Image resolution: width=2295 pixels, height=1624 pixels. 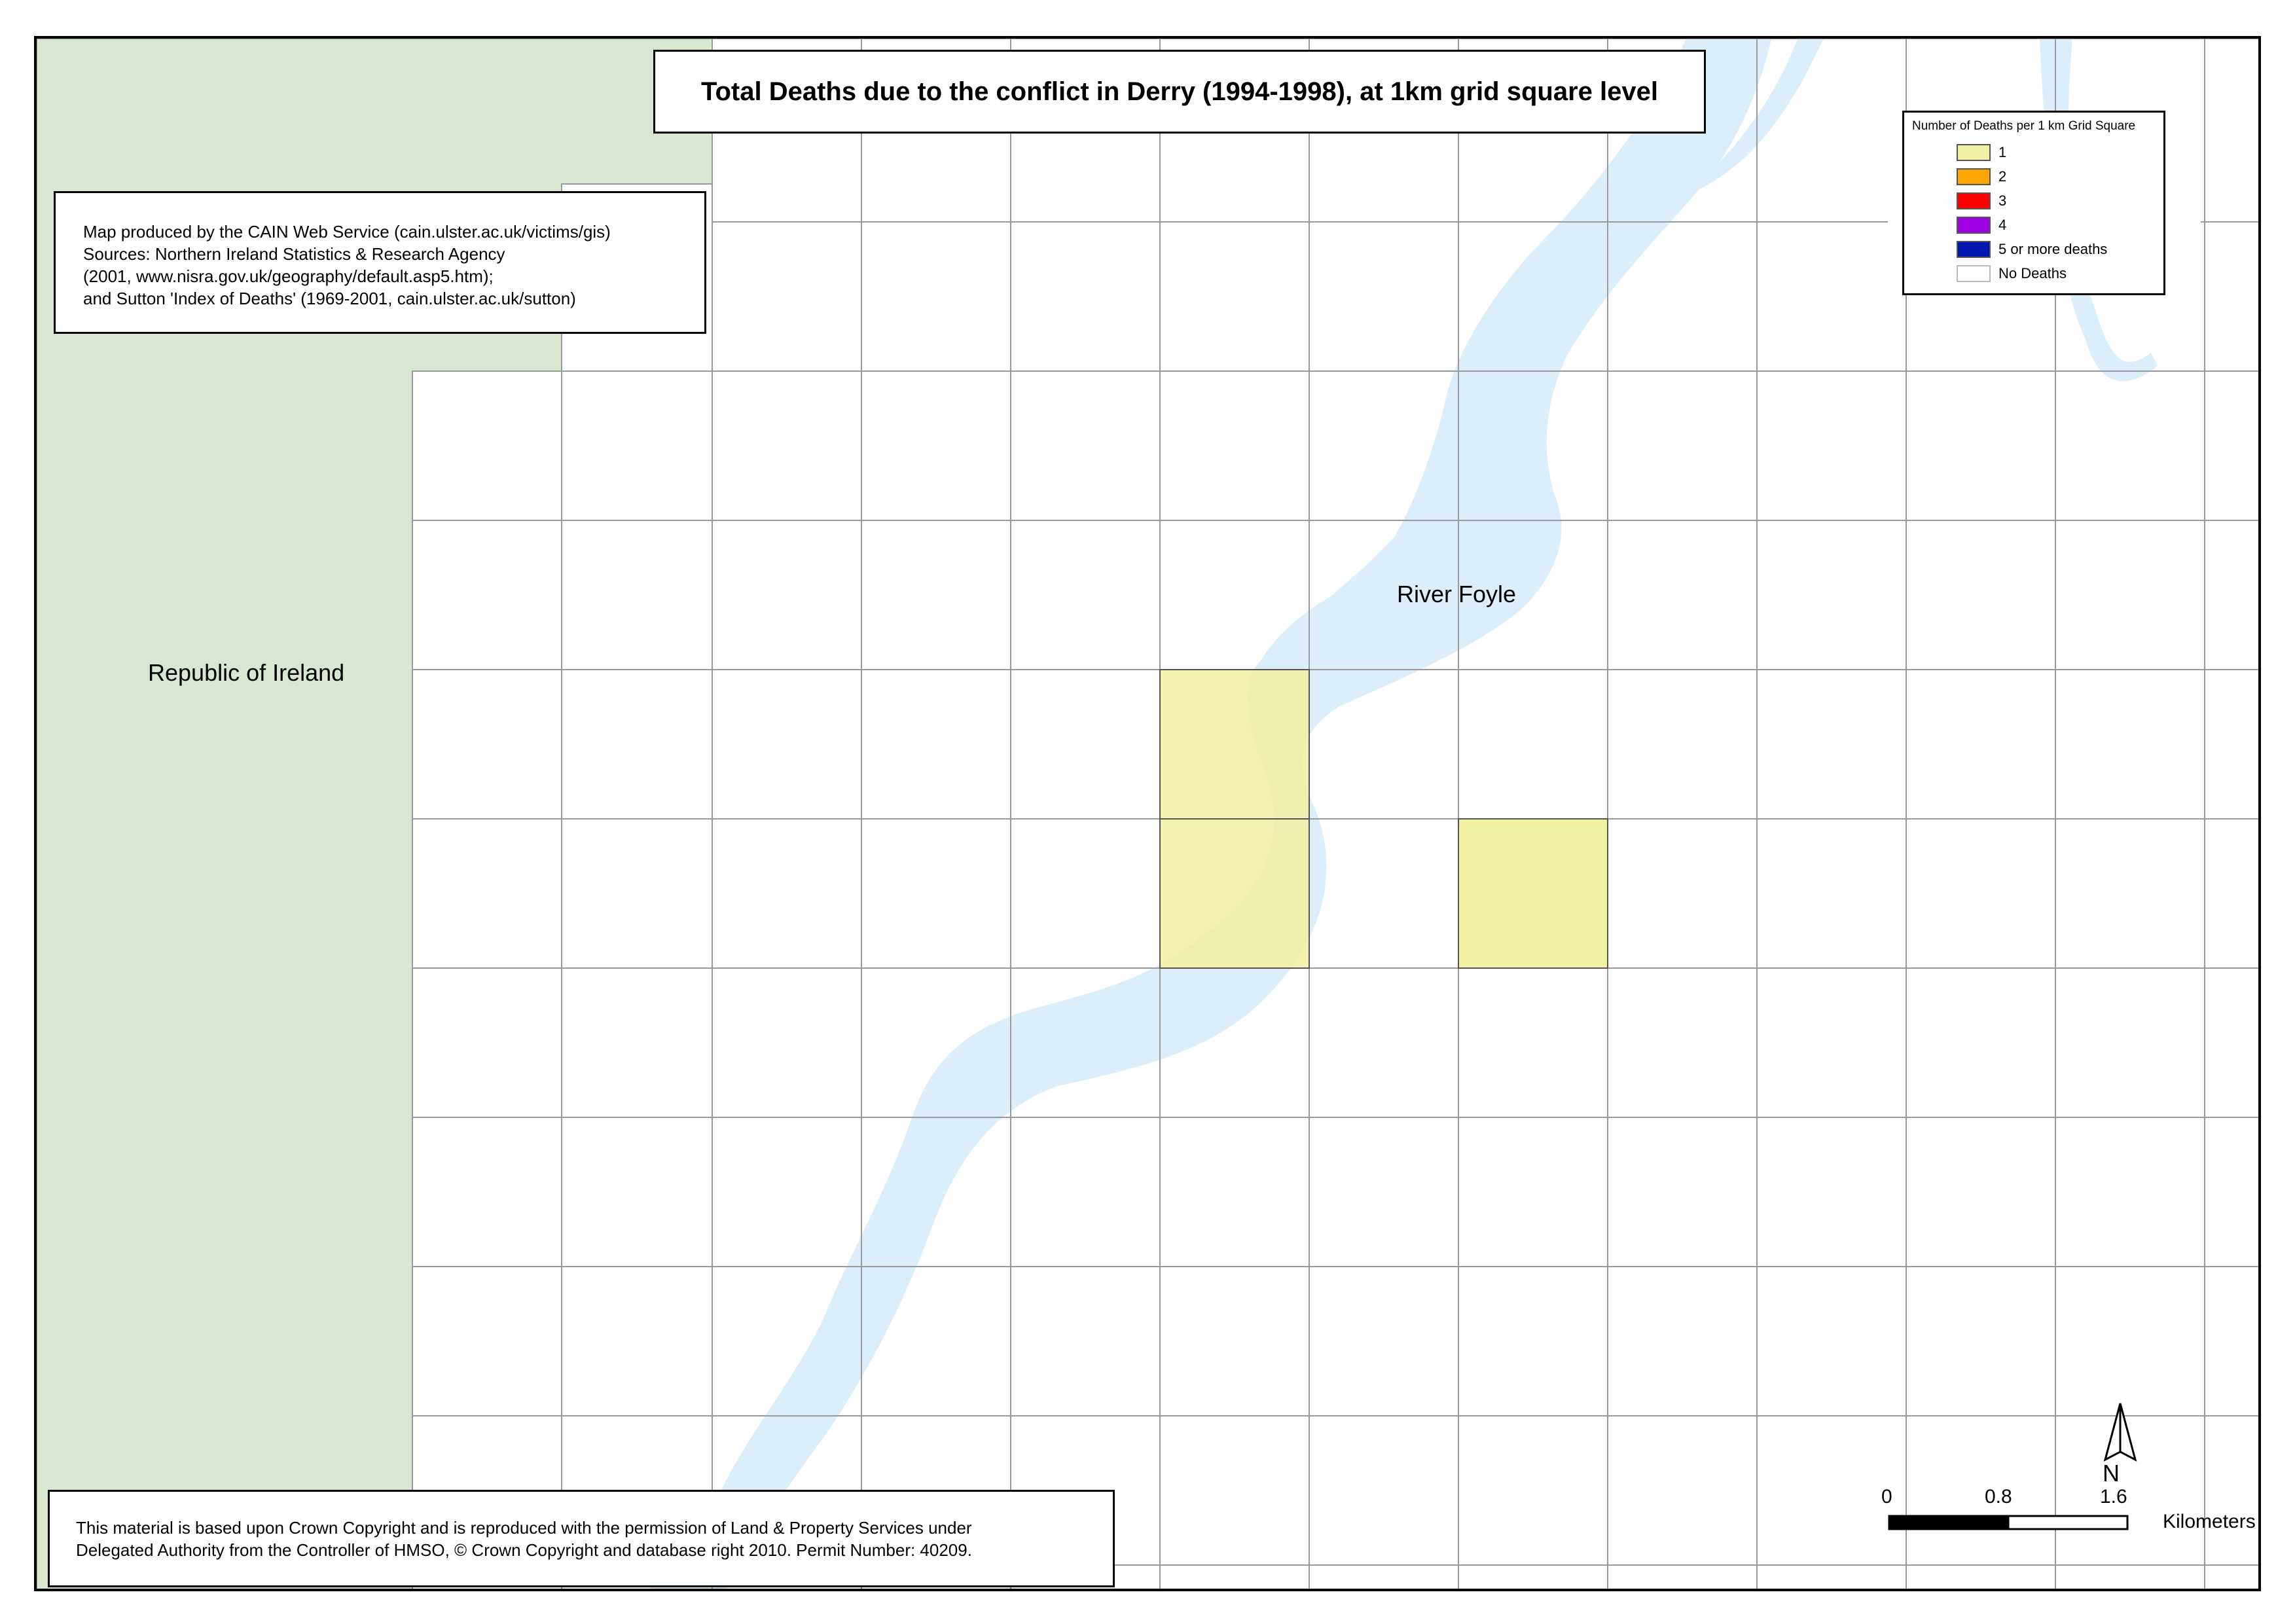 I want to click on republic-of-ireland-label: Republic of Ireland, so click(x=247, y=672).